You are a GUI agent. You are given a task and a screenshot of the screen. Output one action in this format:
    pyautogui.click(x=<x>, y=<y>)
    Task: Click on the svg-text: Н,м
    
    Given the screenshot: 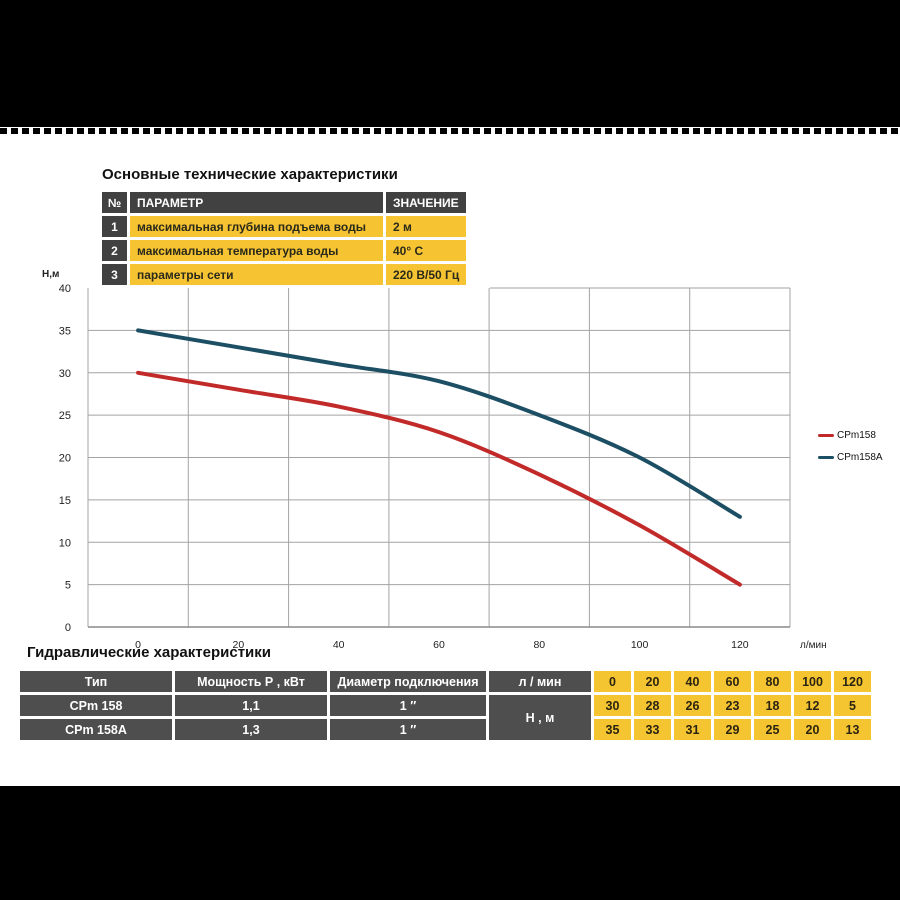 What is the action you would take?
    pyautogui.click(x=50, y=274)
    